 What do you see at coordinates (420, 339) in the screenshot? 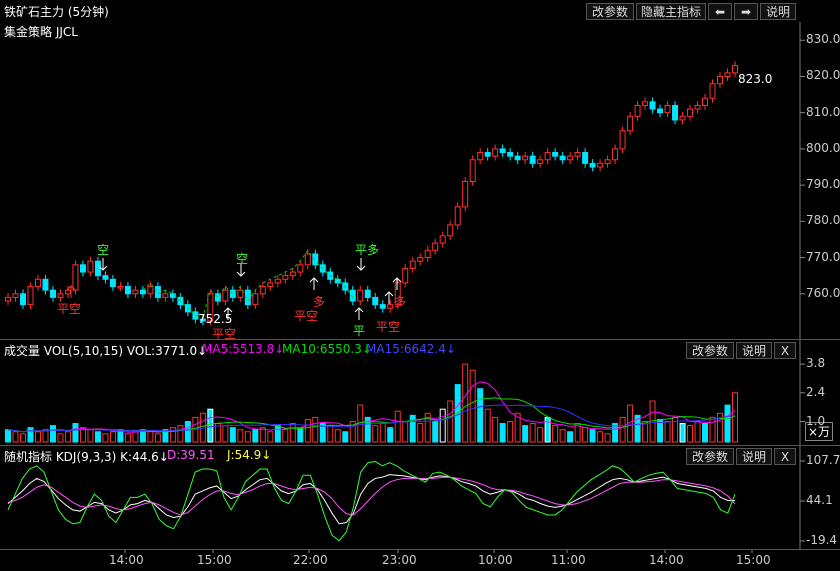
I see `vol-panel-divider` at bounding box center [420, 339].